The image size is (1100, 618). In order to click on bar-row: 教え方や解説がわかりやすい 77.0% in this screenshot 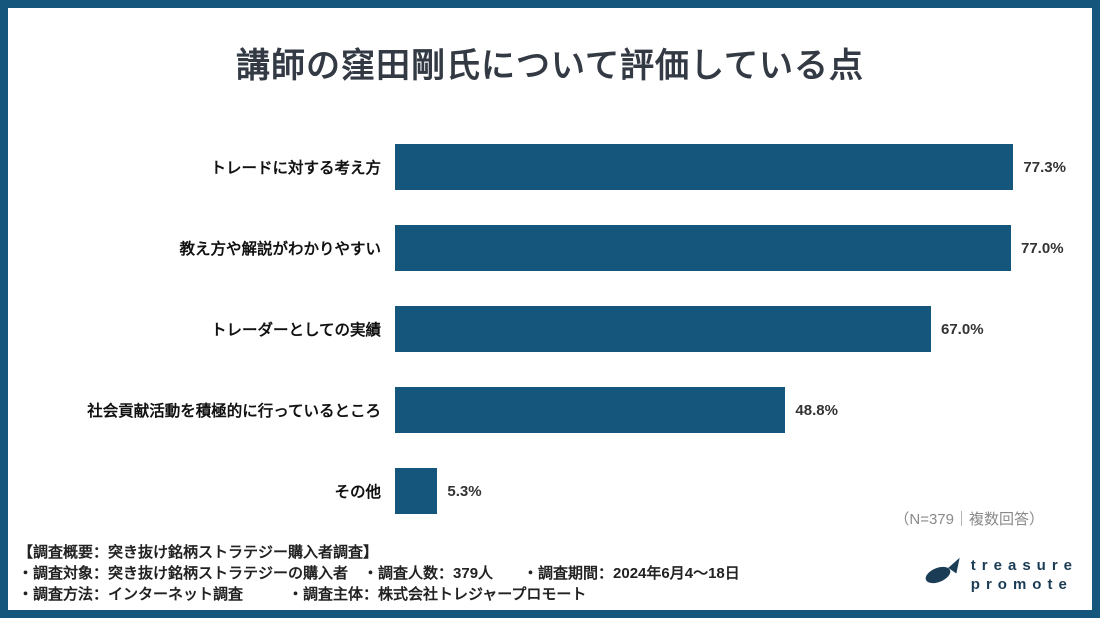, I will do `click(550, 248)`.